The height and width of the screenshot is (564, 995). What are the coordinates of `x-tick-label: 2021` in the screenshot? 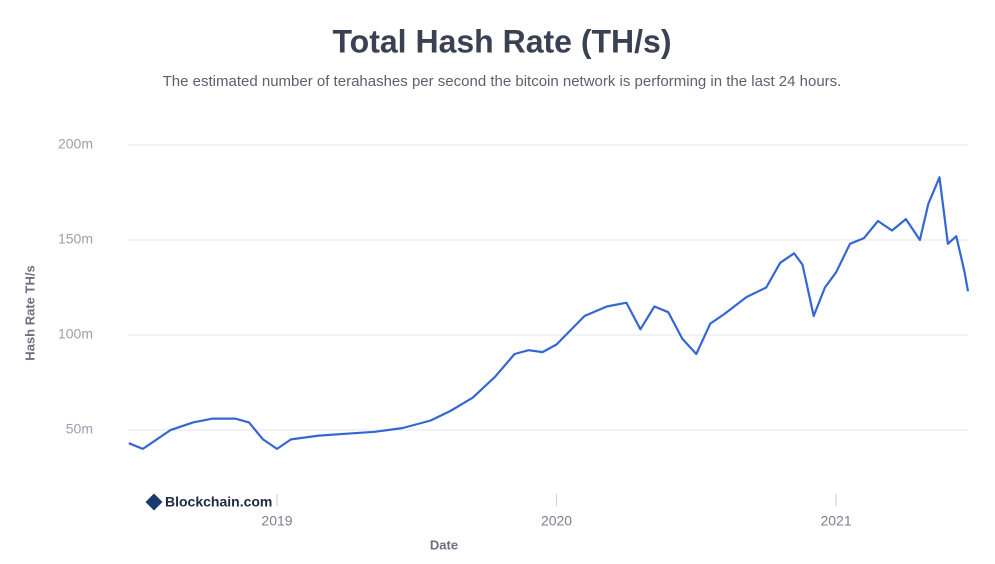 It's located at (835, 521).